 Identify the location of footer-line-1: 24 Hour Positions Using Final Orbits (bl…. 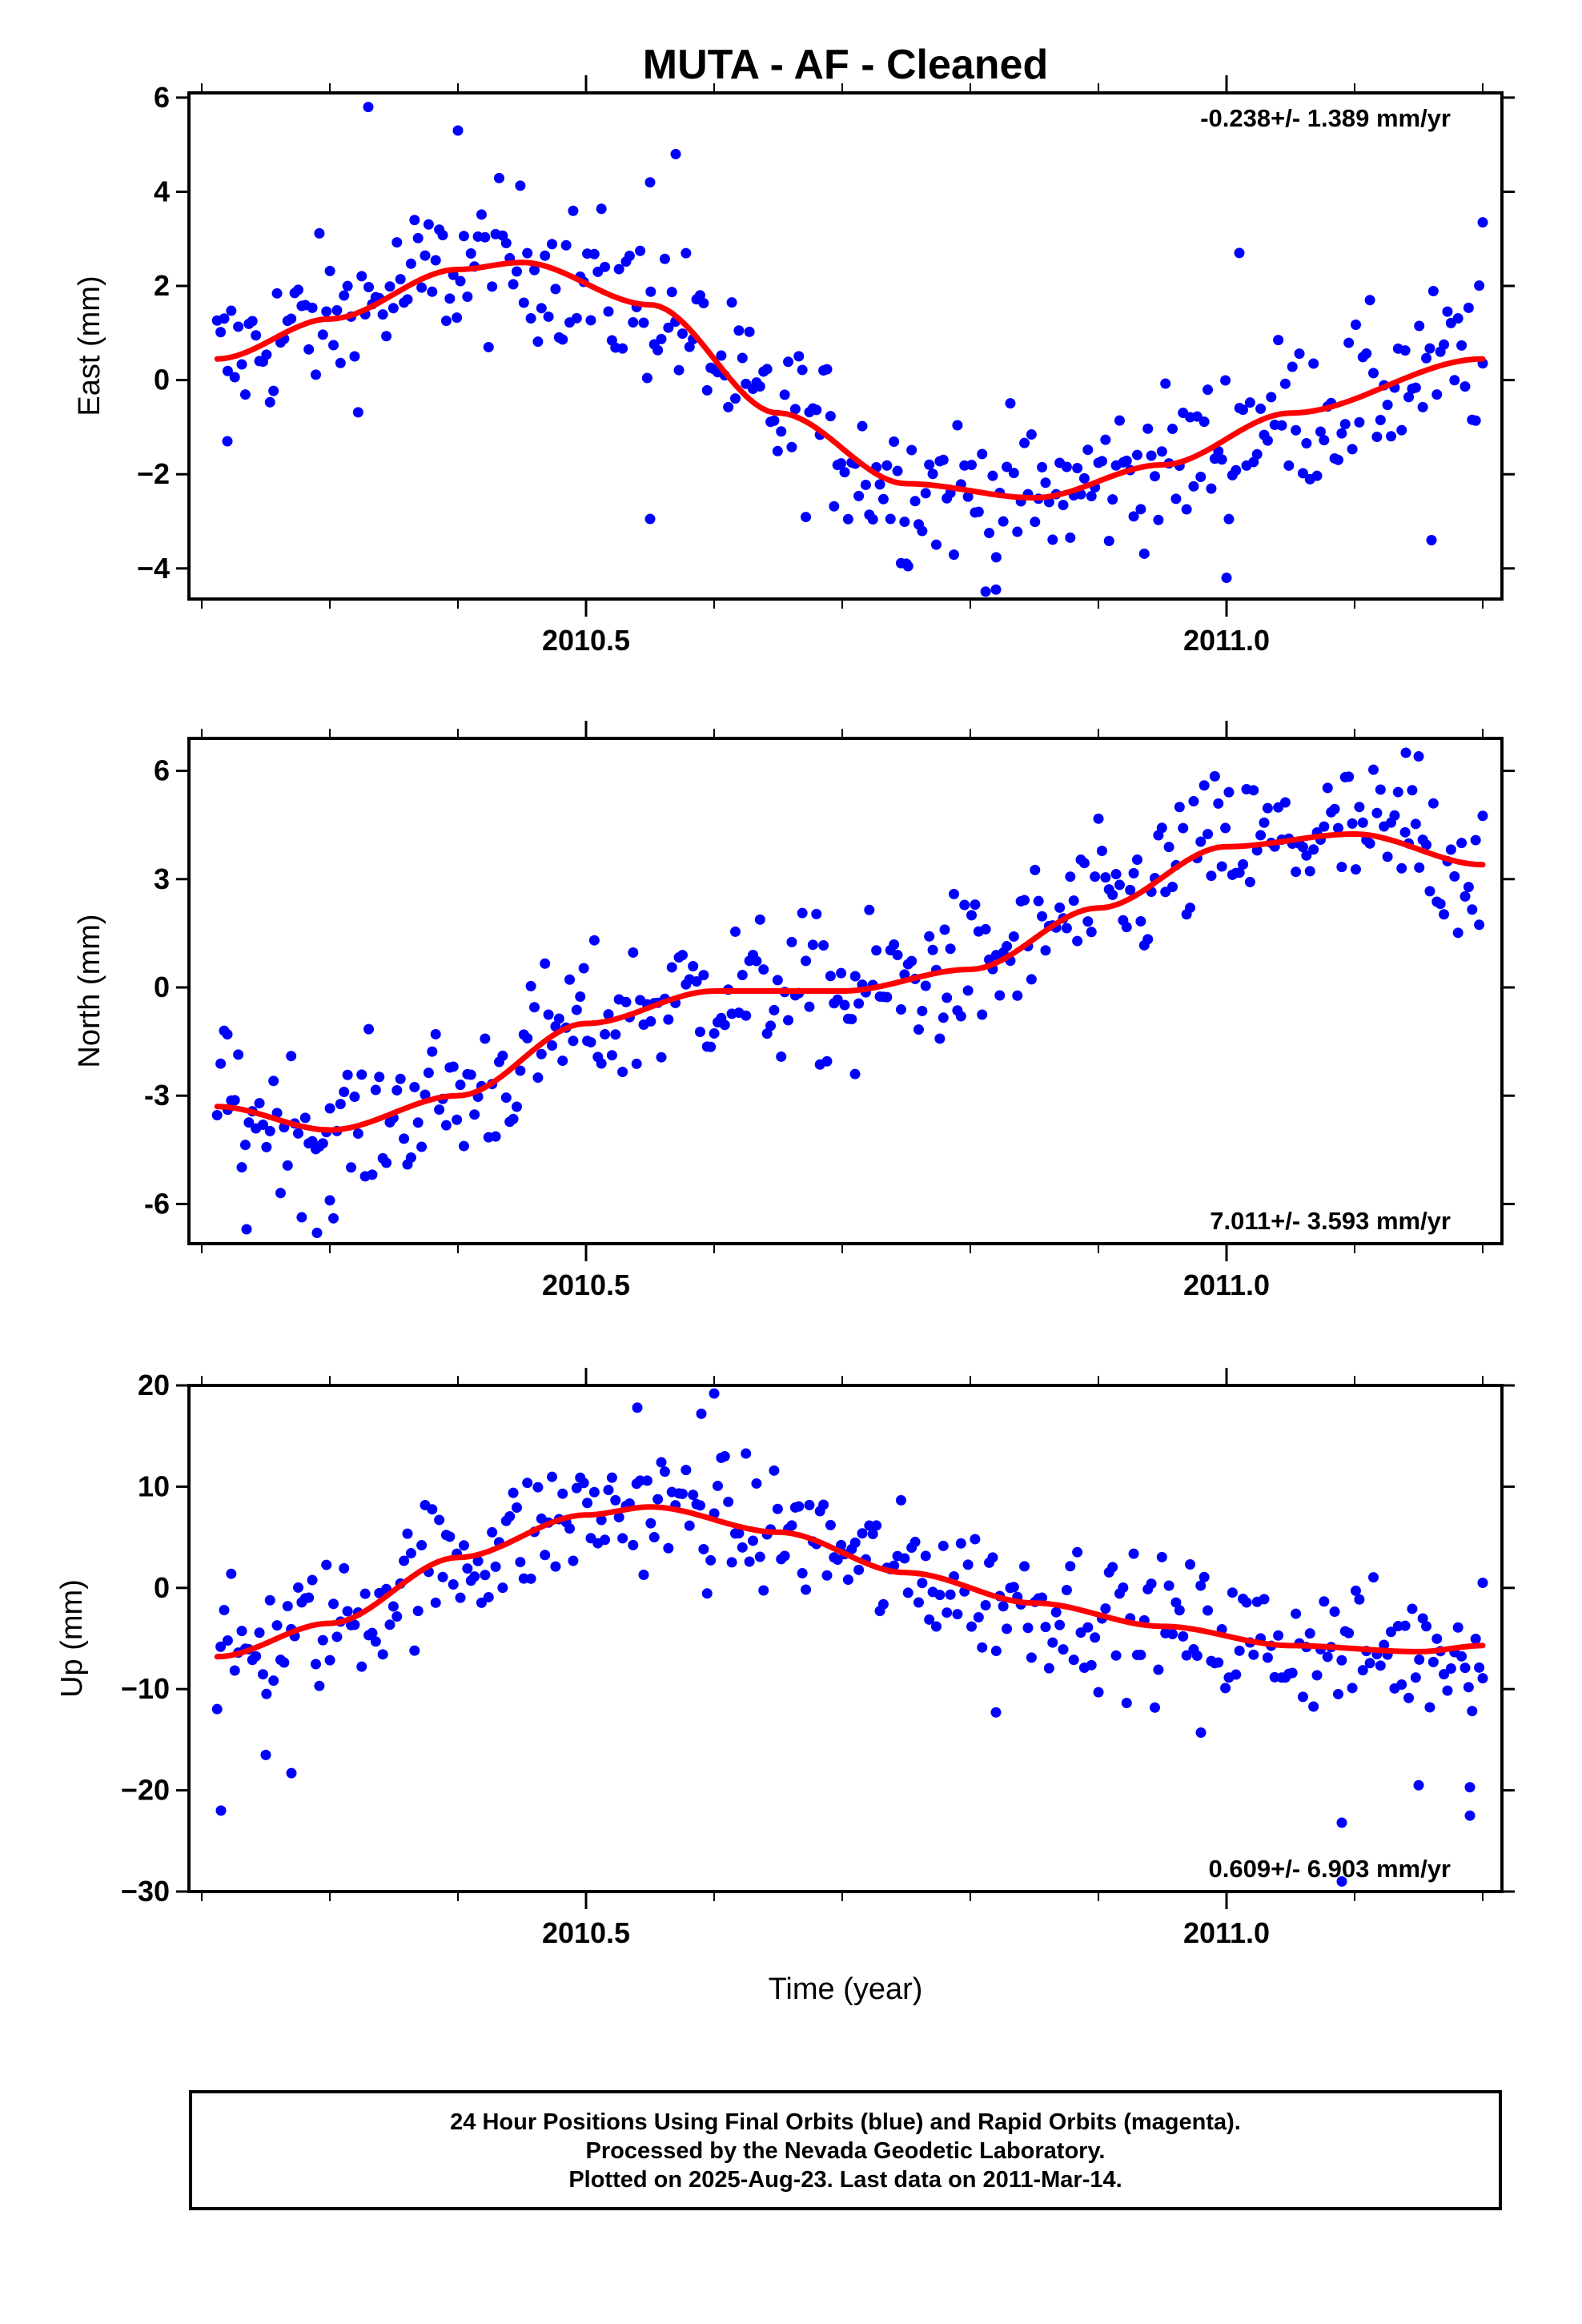
(846, 2122).